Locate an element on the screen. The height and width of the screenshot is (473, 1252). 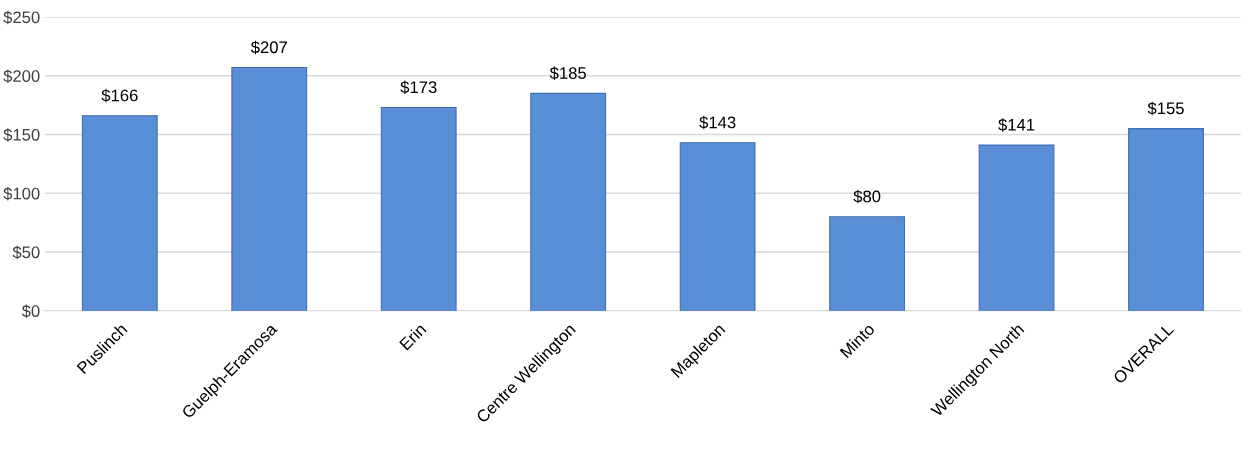
data-label: $185 is located at coordinates (568, 73).